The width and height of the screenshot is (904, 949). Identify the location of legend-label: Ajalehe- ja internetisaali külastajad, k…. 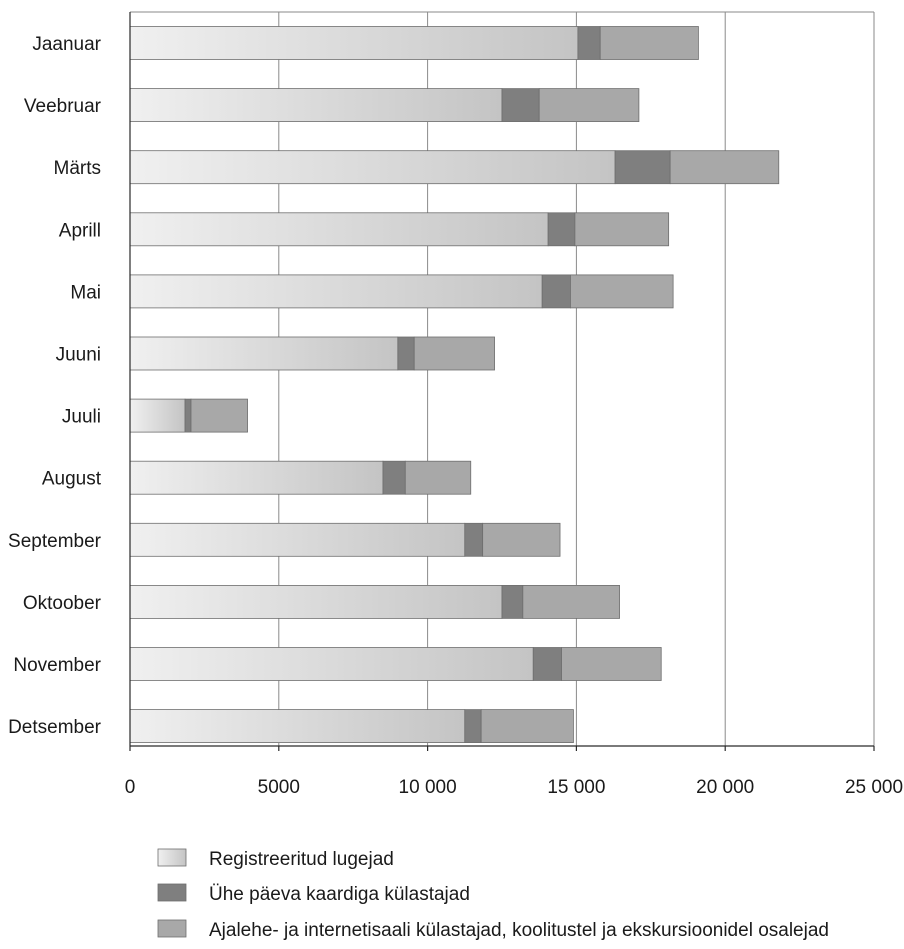
(519, 930).